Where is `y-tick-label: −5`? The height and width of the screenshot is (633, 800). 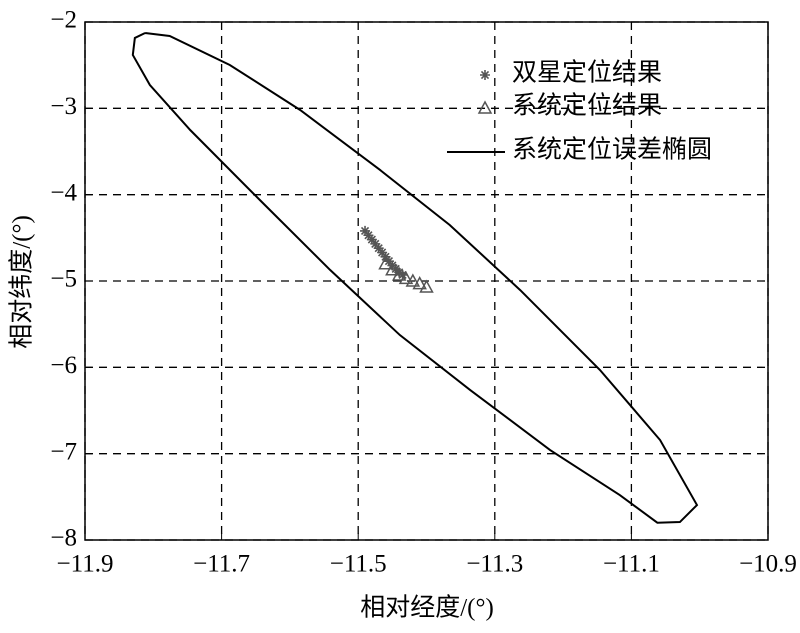
y-tick-label: −5 is located at coordinates (63, 279).